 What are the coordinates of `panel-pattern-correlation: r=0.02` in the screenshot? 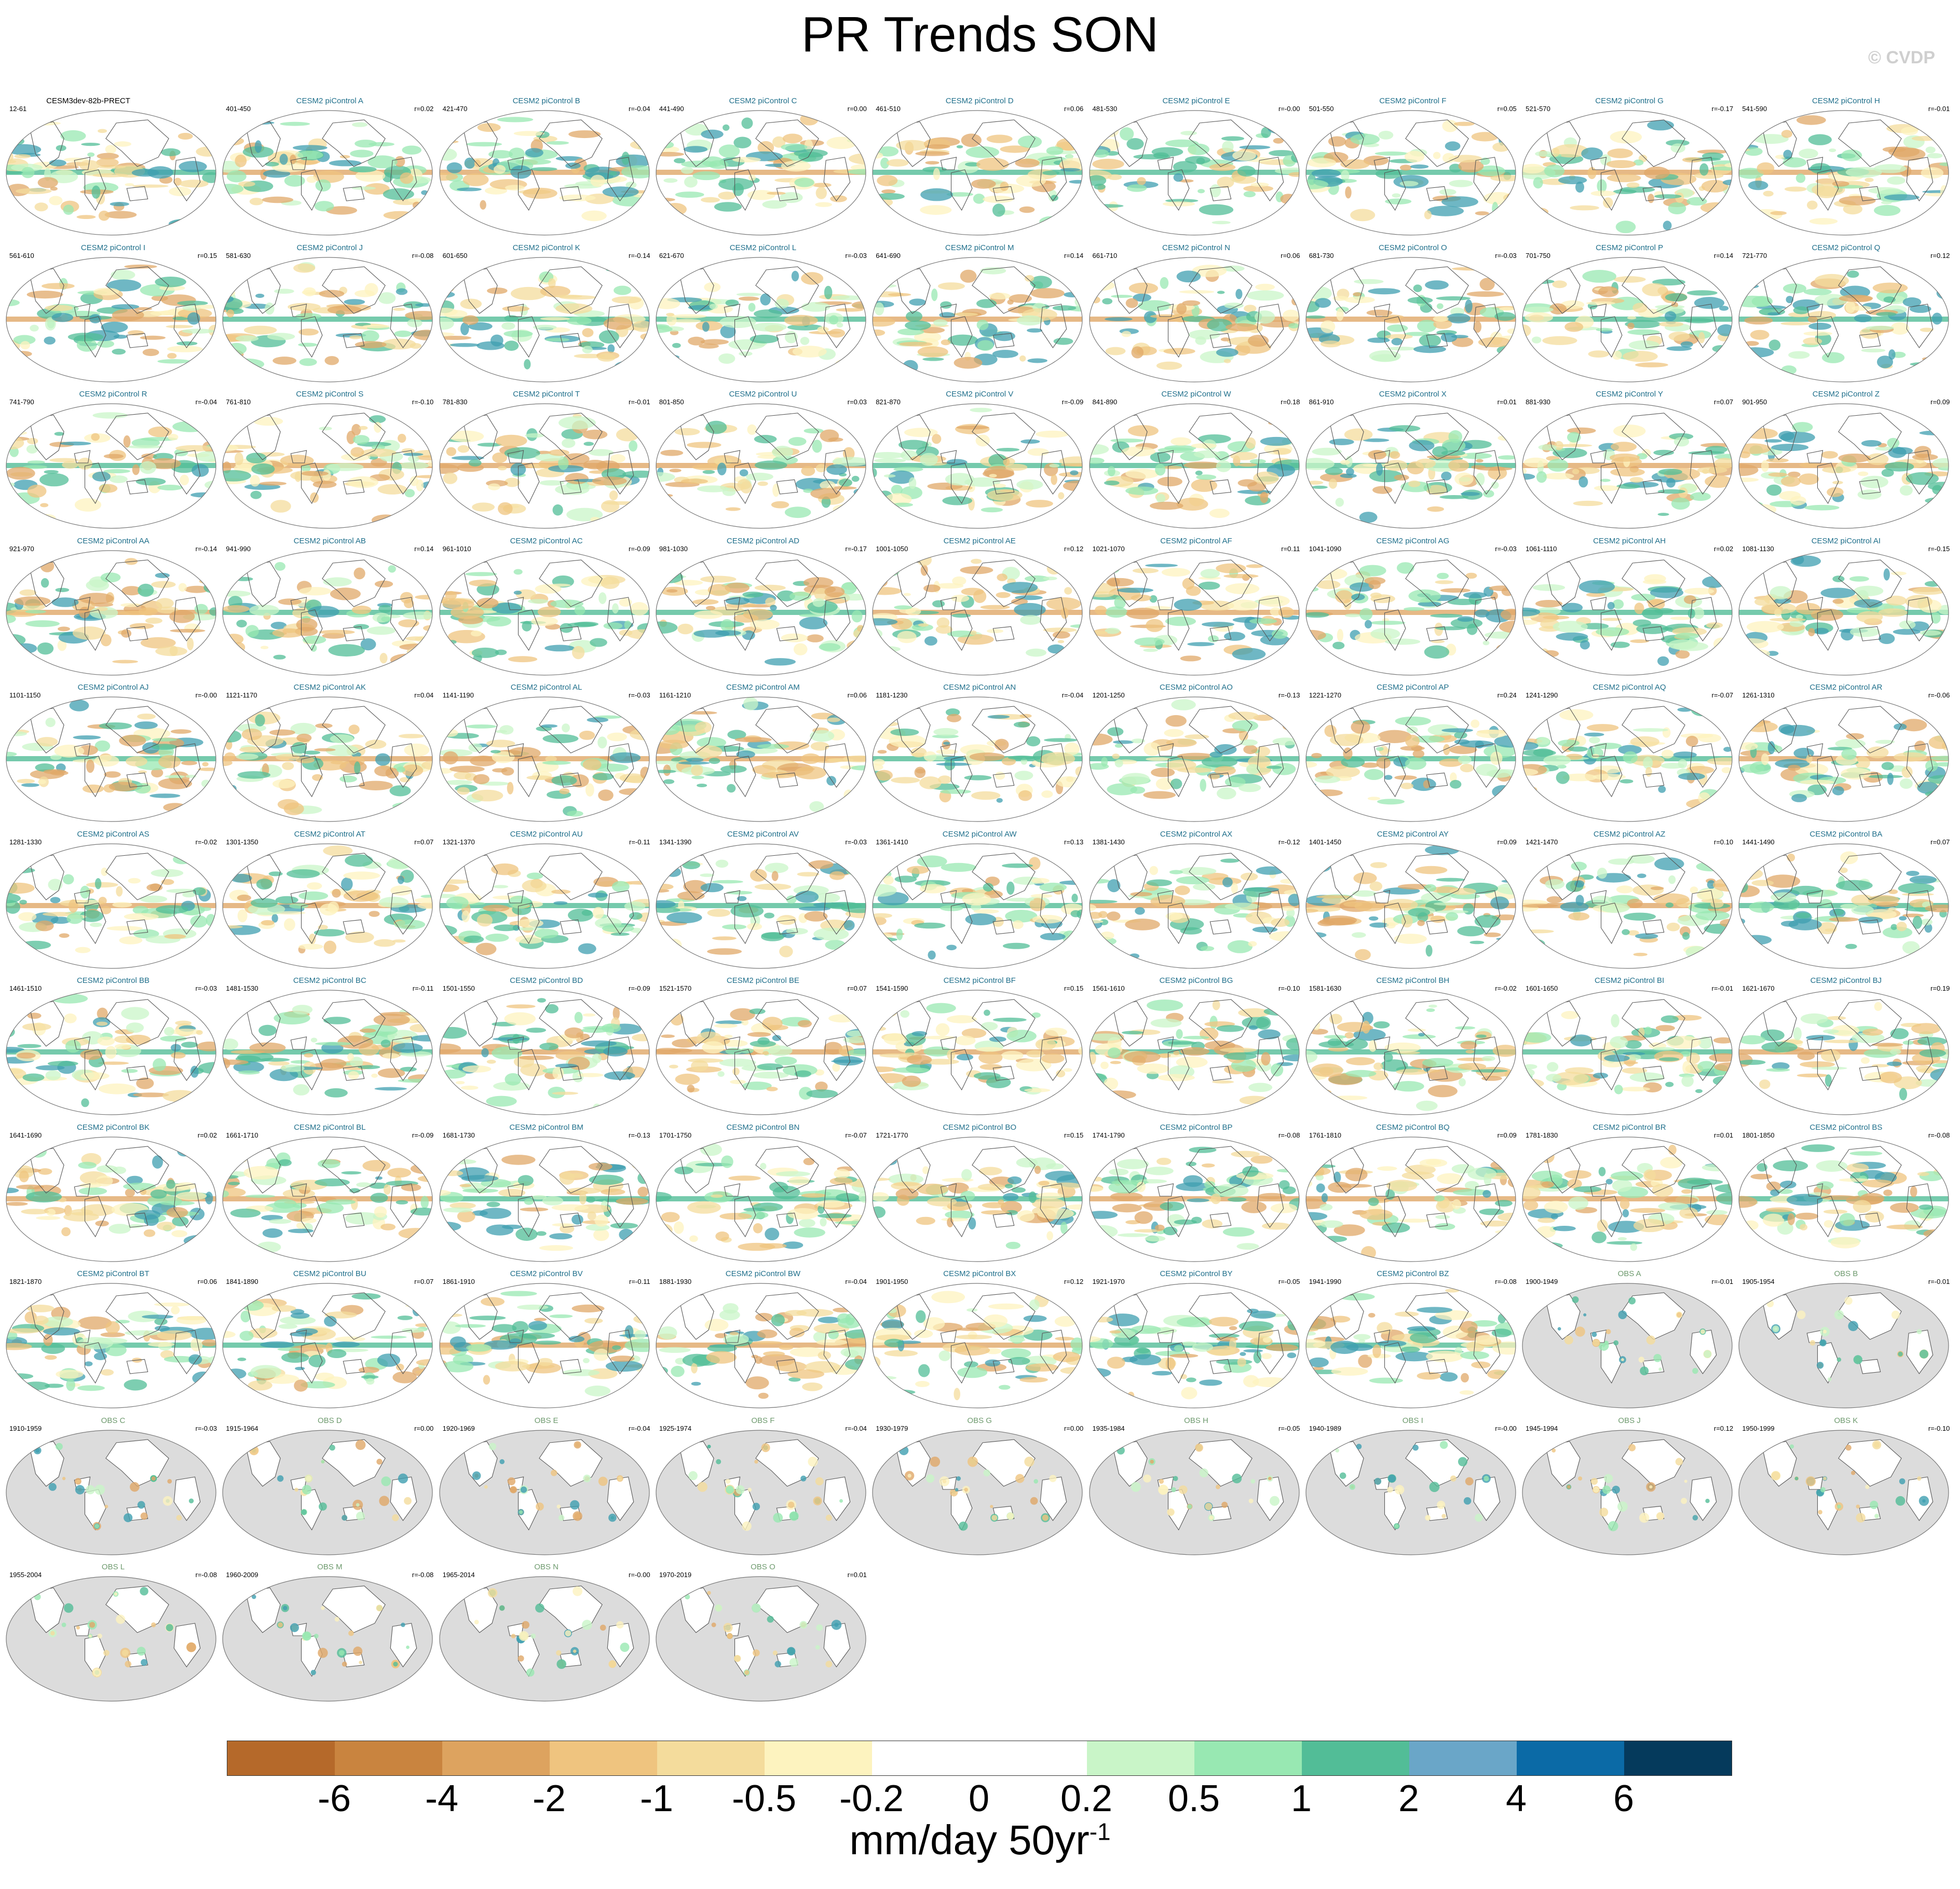 It's located at (207, 1135).